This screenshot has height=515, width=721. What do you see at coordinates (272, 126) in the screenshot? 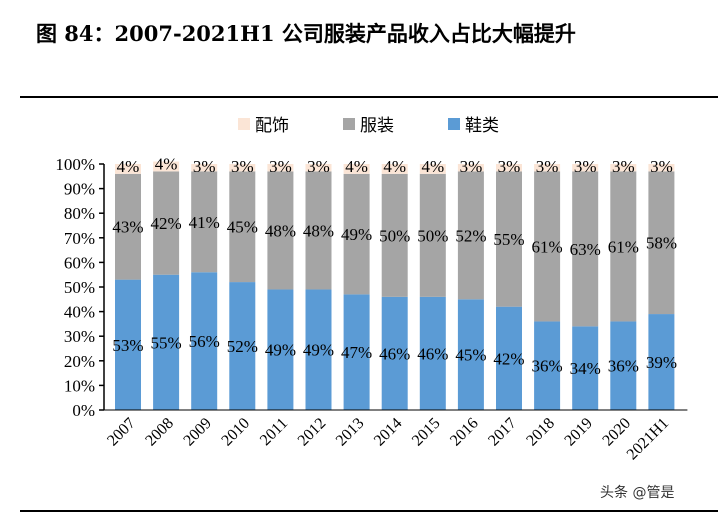
I see `legend-label: 配饰` at bounding box center [272, 126].